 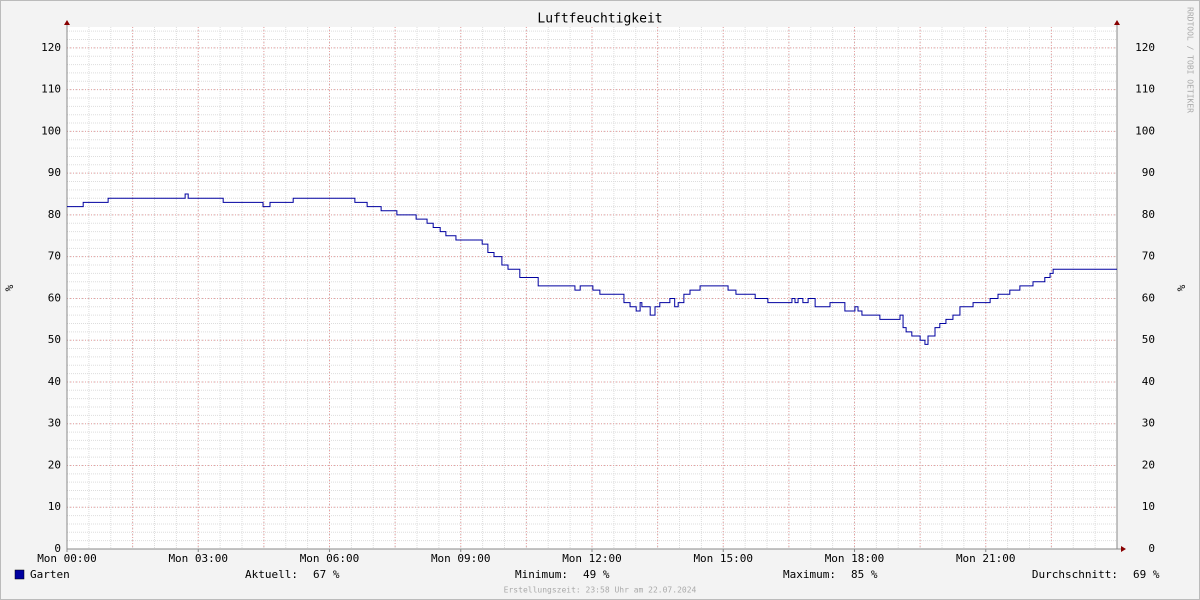 What do you see at coordinates (461, 558) in the screenshot?
I see `x-tick-label: Mon 09:00` at bounding box center [461, 558].